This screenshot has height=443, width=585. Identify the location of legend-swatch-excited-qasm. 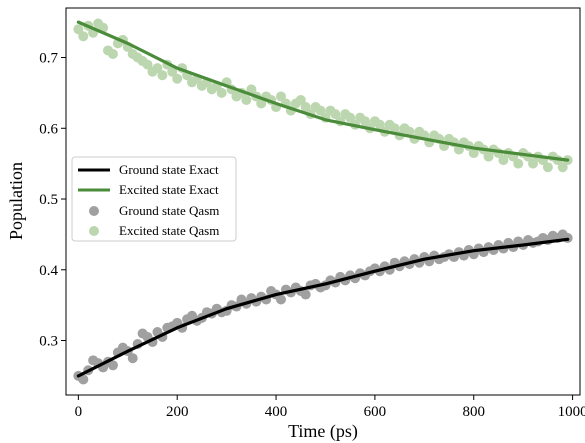
(94, 231).